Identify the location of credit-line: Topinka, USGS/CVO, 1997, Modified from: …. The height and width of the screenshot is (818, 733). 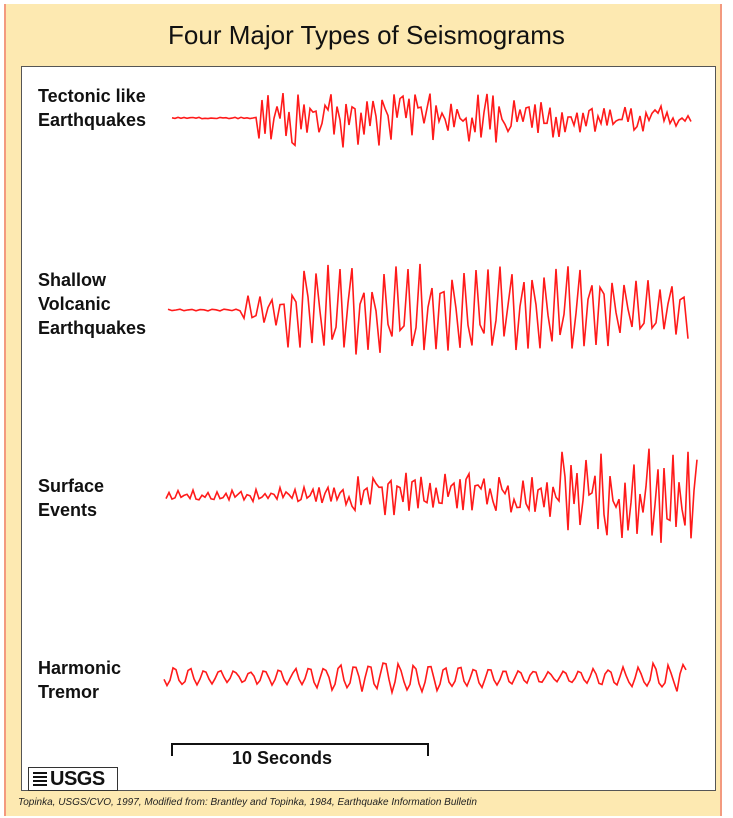
(247, 802).